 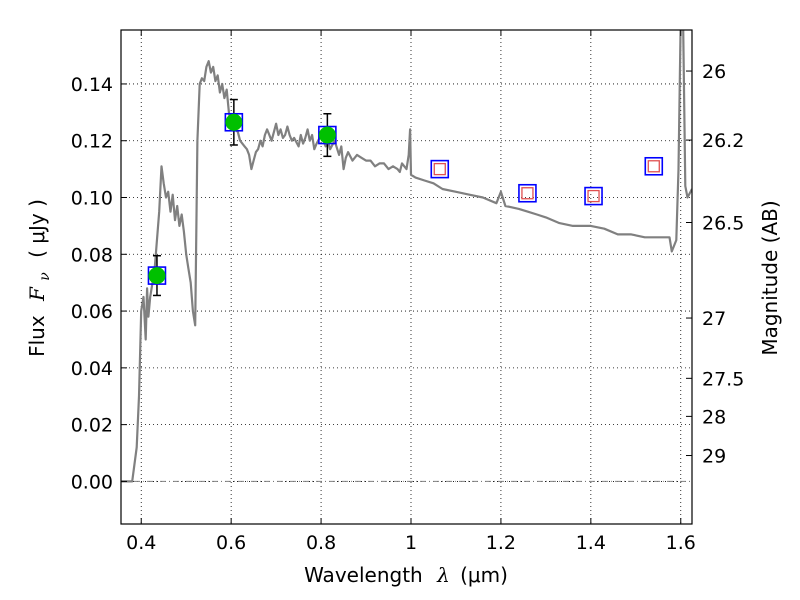 What do you see at coordinates (501, 543) in the screenshot?
I see `x-tick-label-4: 1.2` at bounding box center [501, 543].